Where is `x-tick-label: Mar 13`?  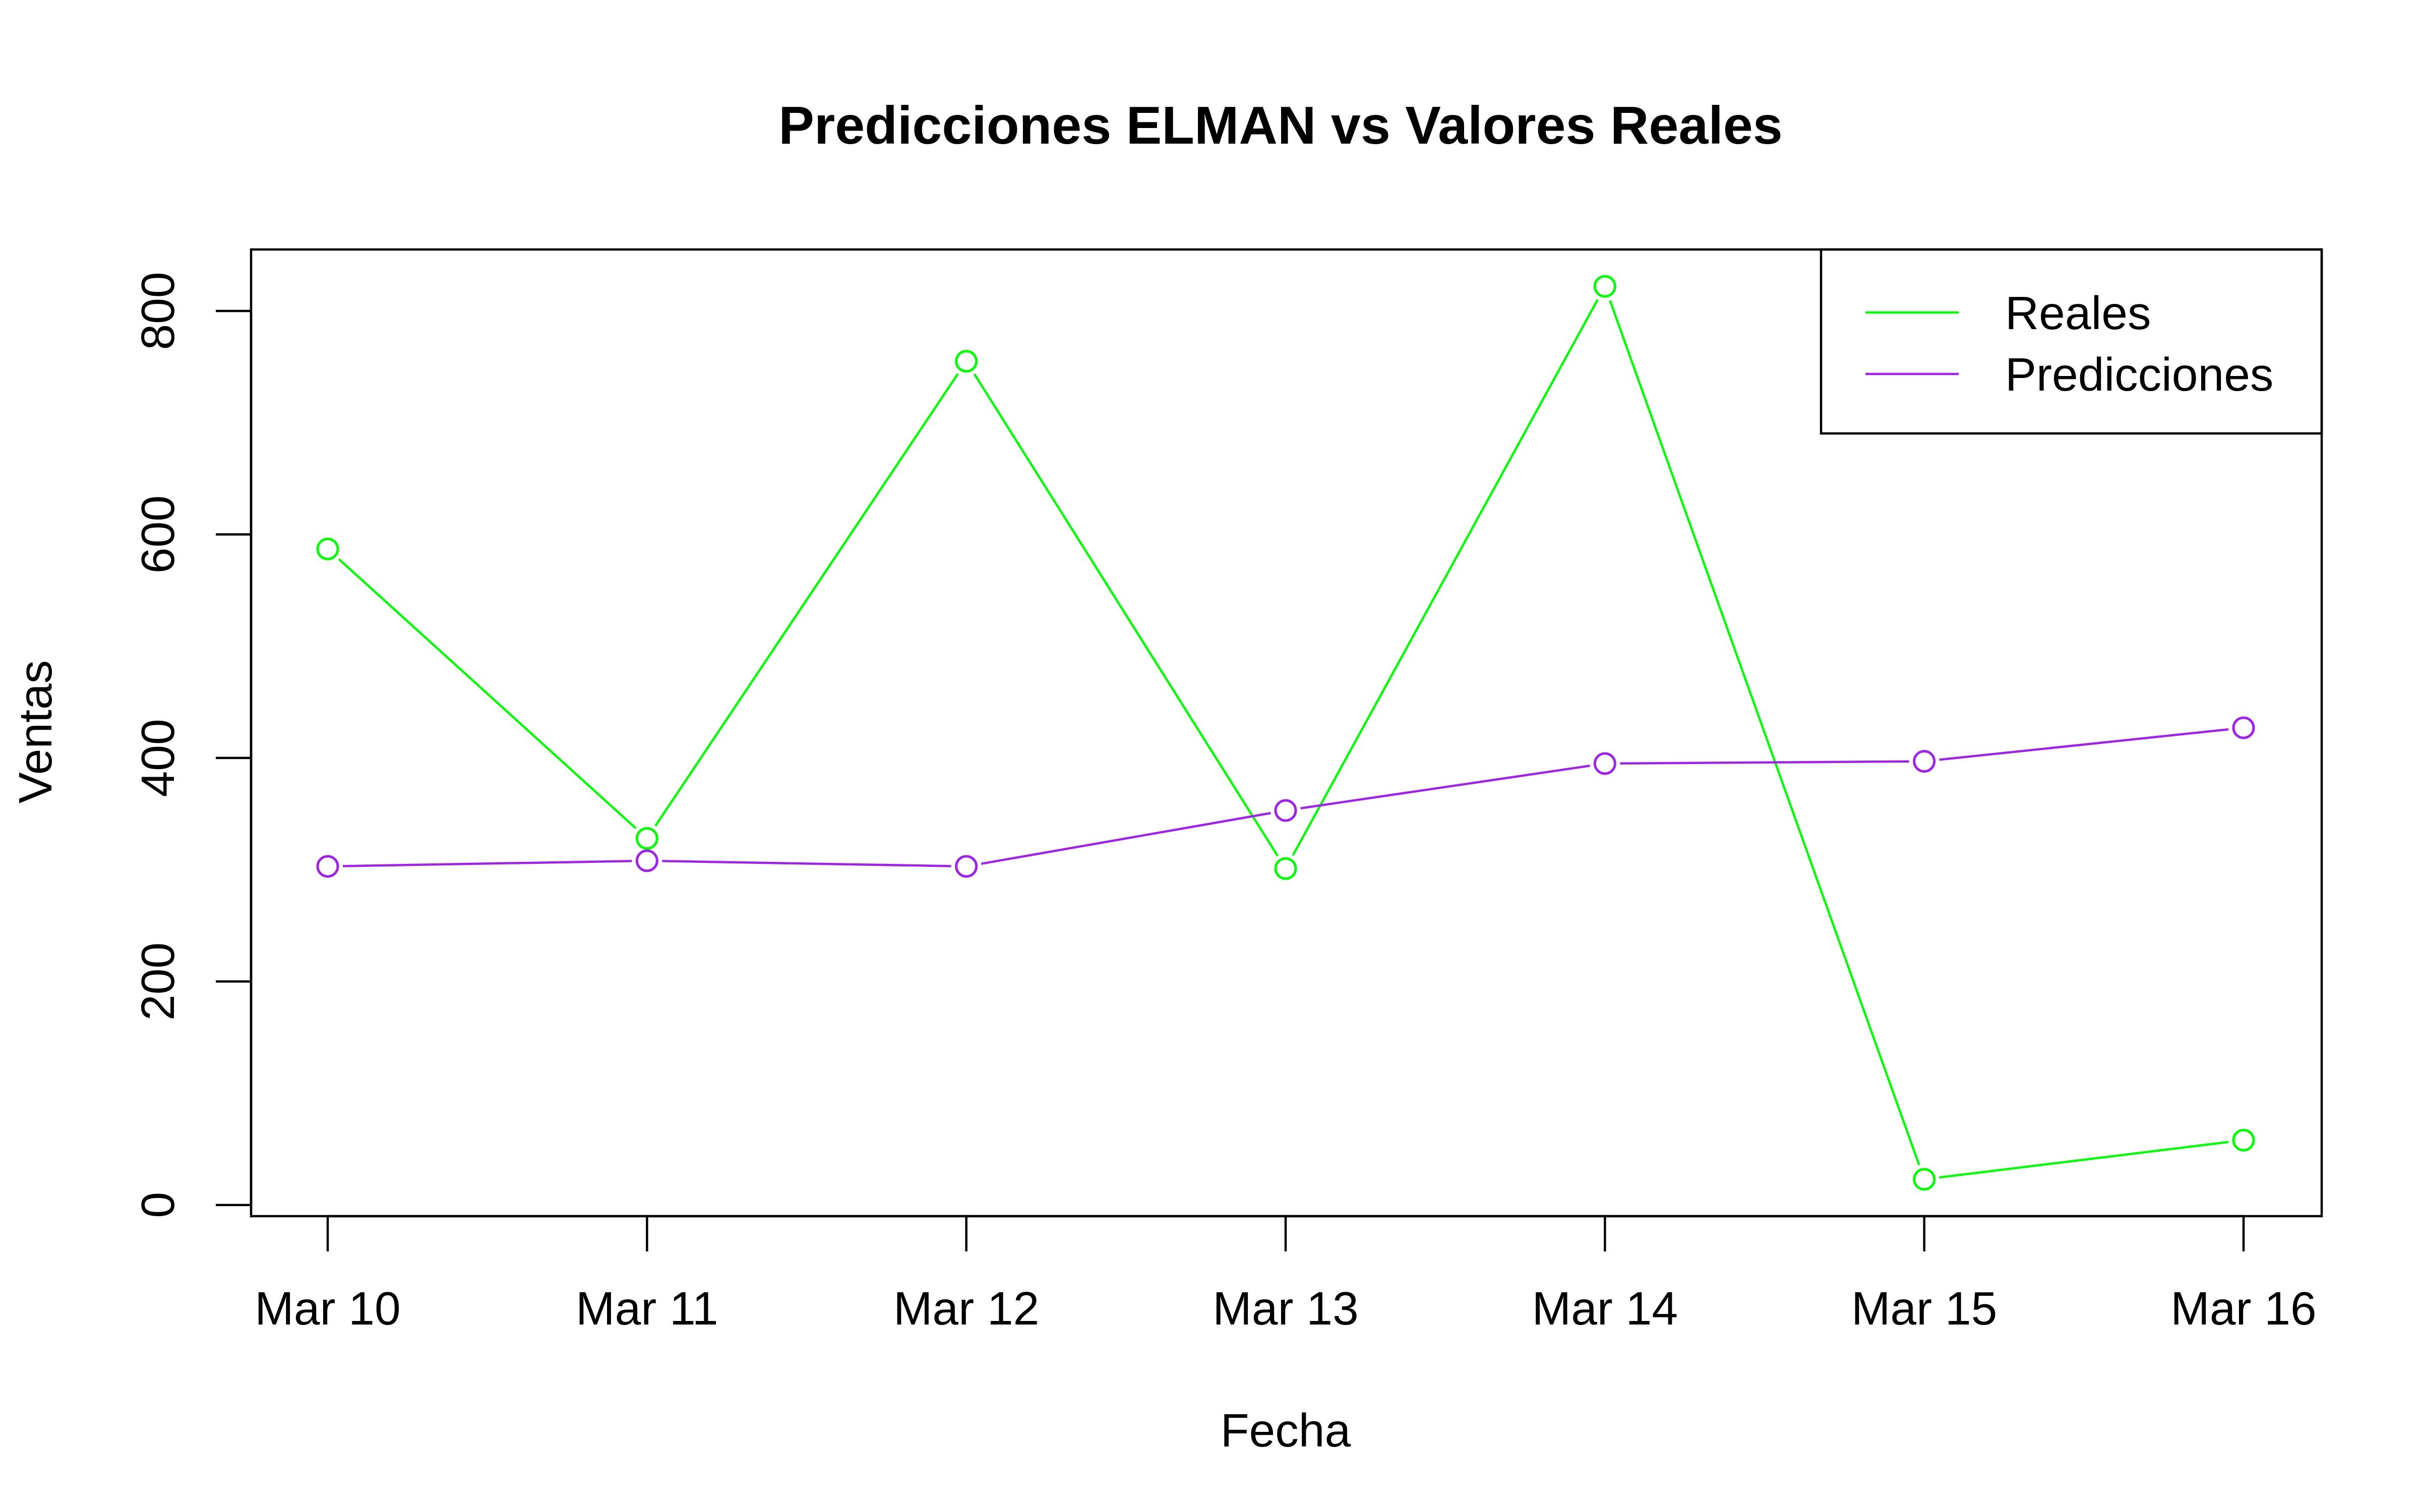
x-tick-label: Mar 13 is located at coordinates (1285, 1309).